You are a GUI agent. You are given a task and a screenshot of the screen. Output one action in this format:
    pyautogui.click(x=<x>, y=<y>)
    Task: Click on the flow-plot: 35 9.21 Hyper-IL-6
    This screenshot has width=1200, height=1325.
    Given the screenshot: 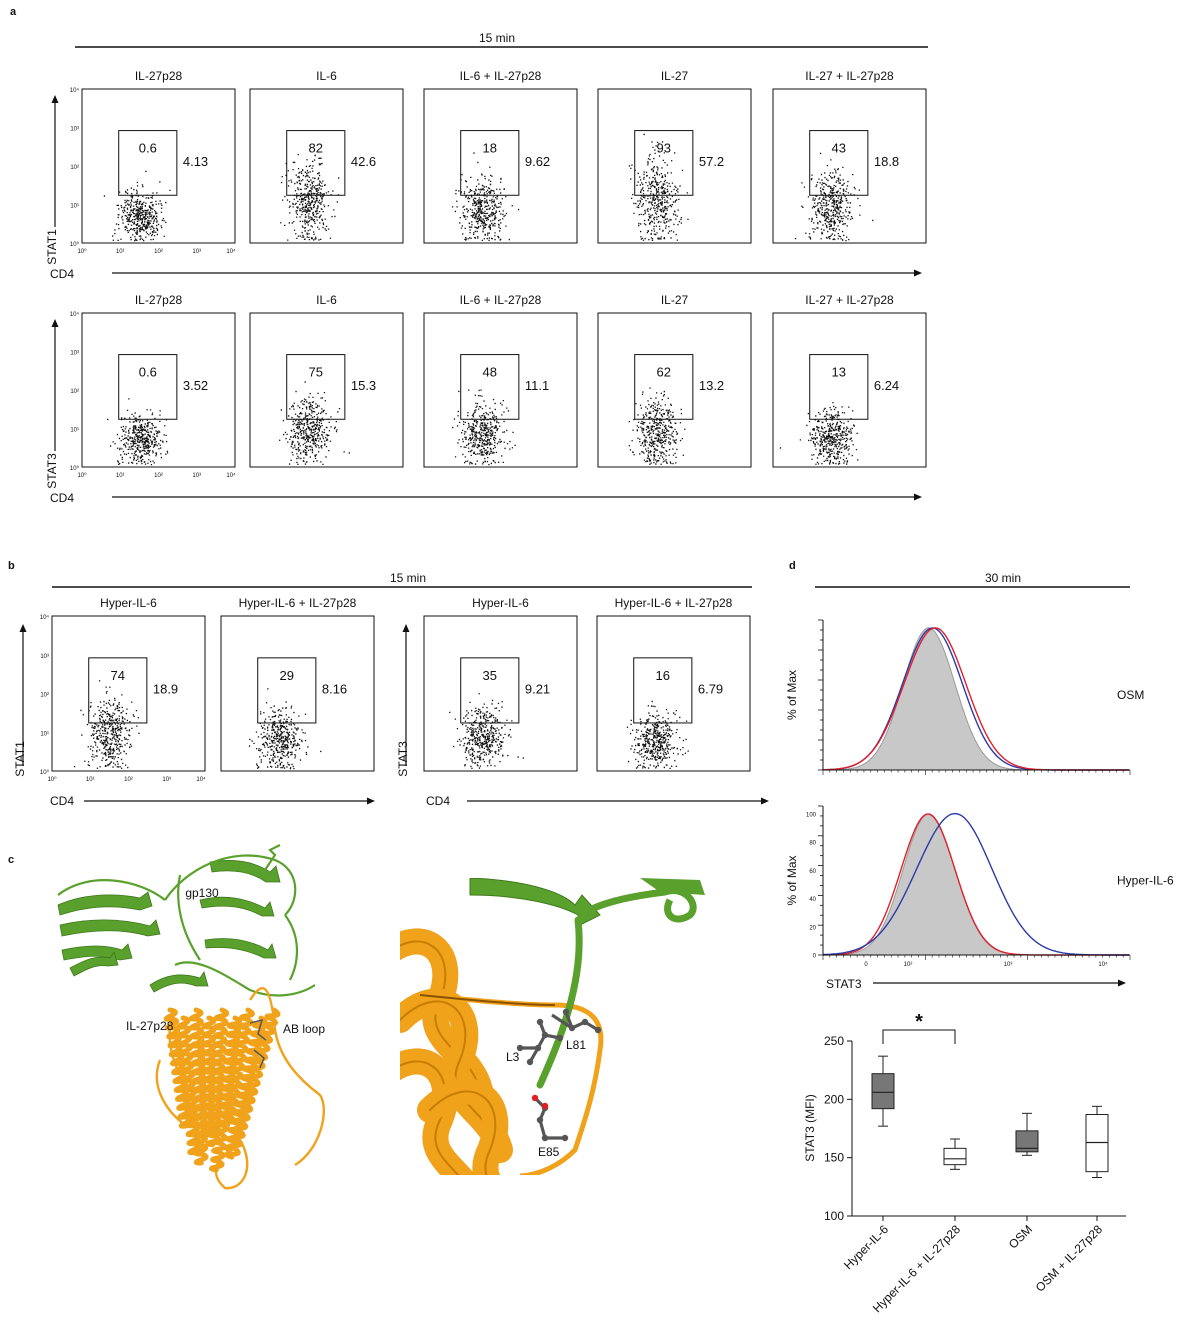 What is the action you would take?
    pyautogui.click(x=500, y=684)
    